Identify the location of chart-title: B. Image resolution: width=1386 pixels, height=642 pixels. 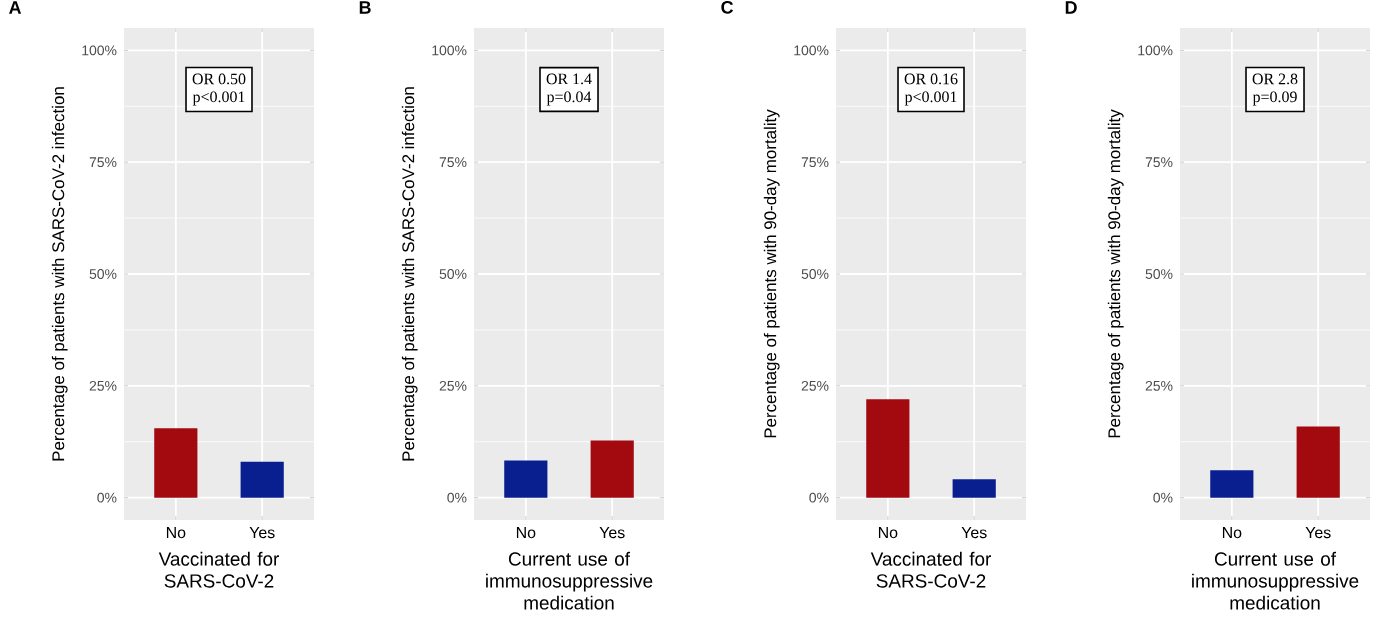
(365, 7).